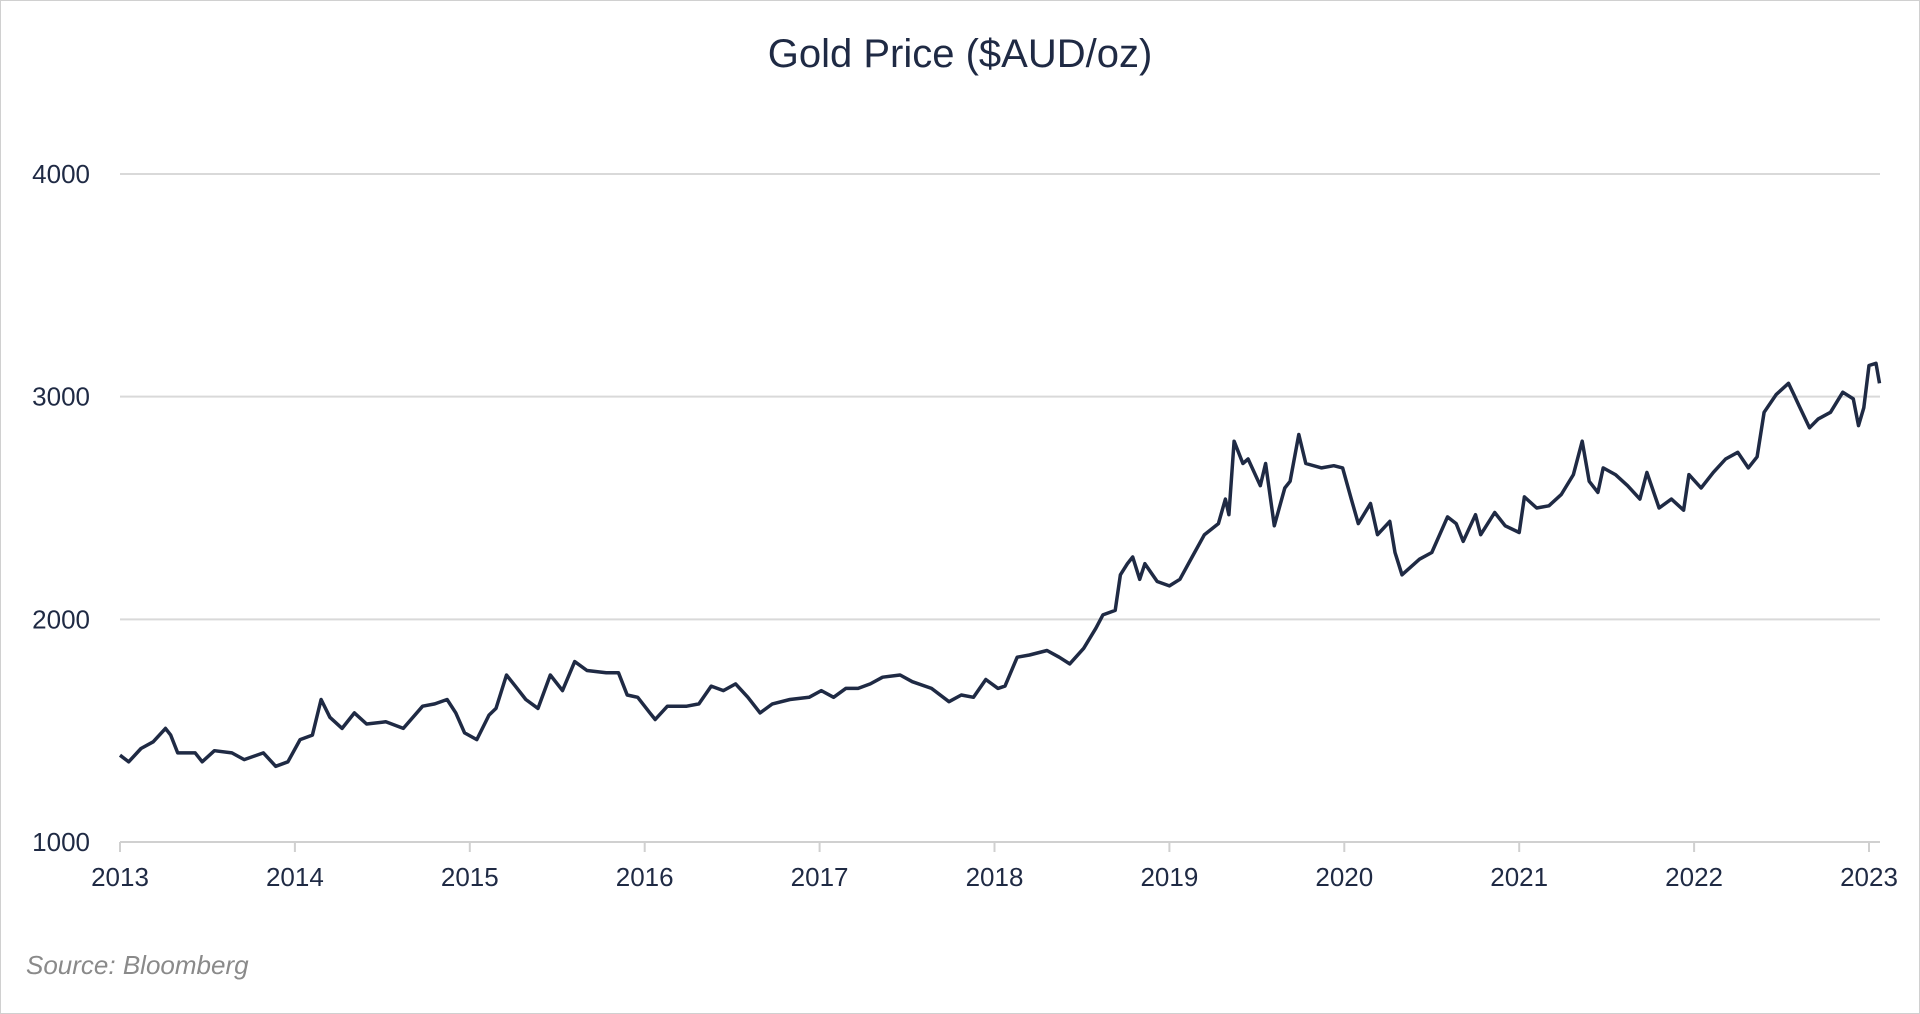 The image size is (1920, 1014). Describe the element at coordinates (137, 965) in the screenshot. I see `source-note: Source: Bloomberg` at that location.